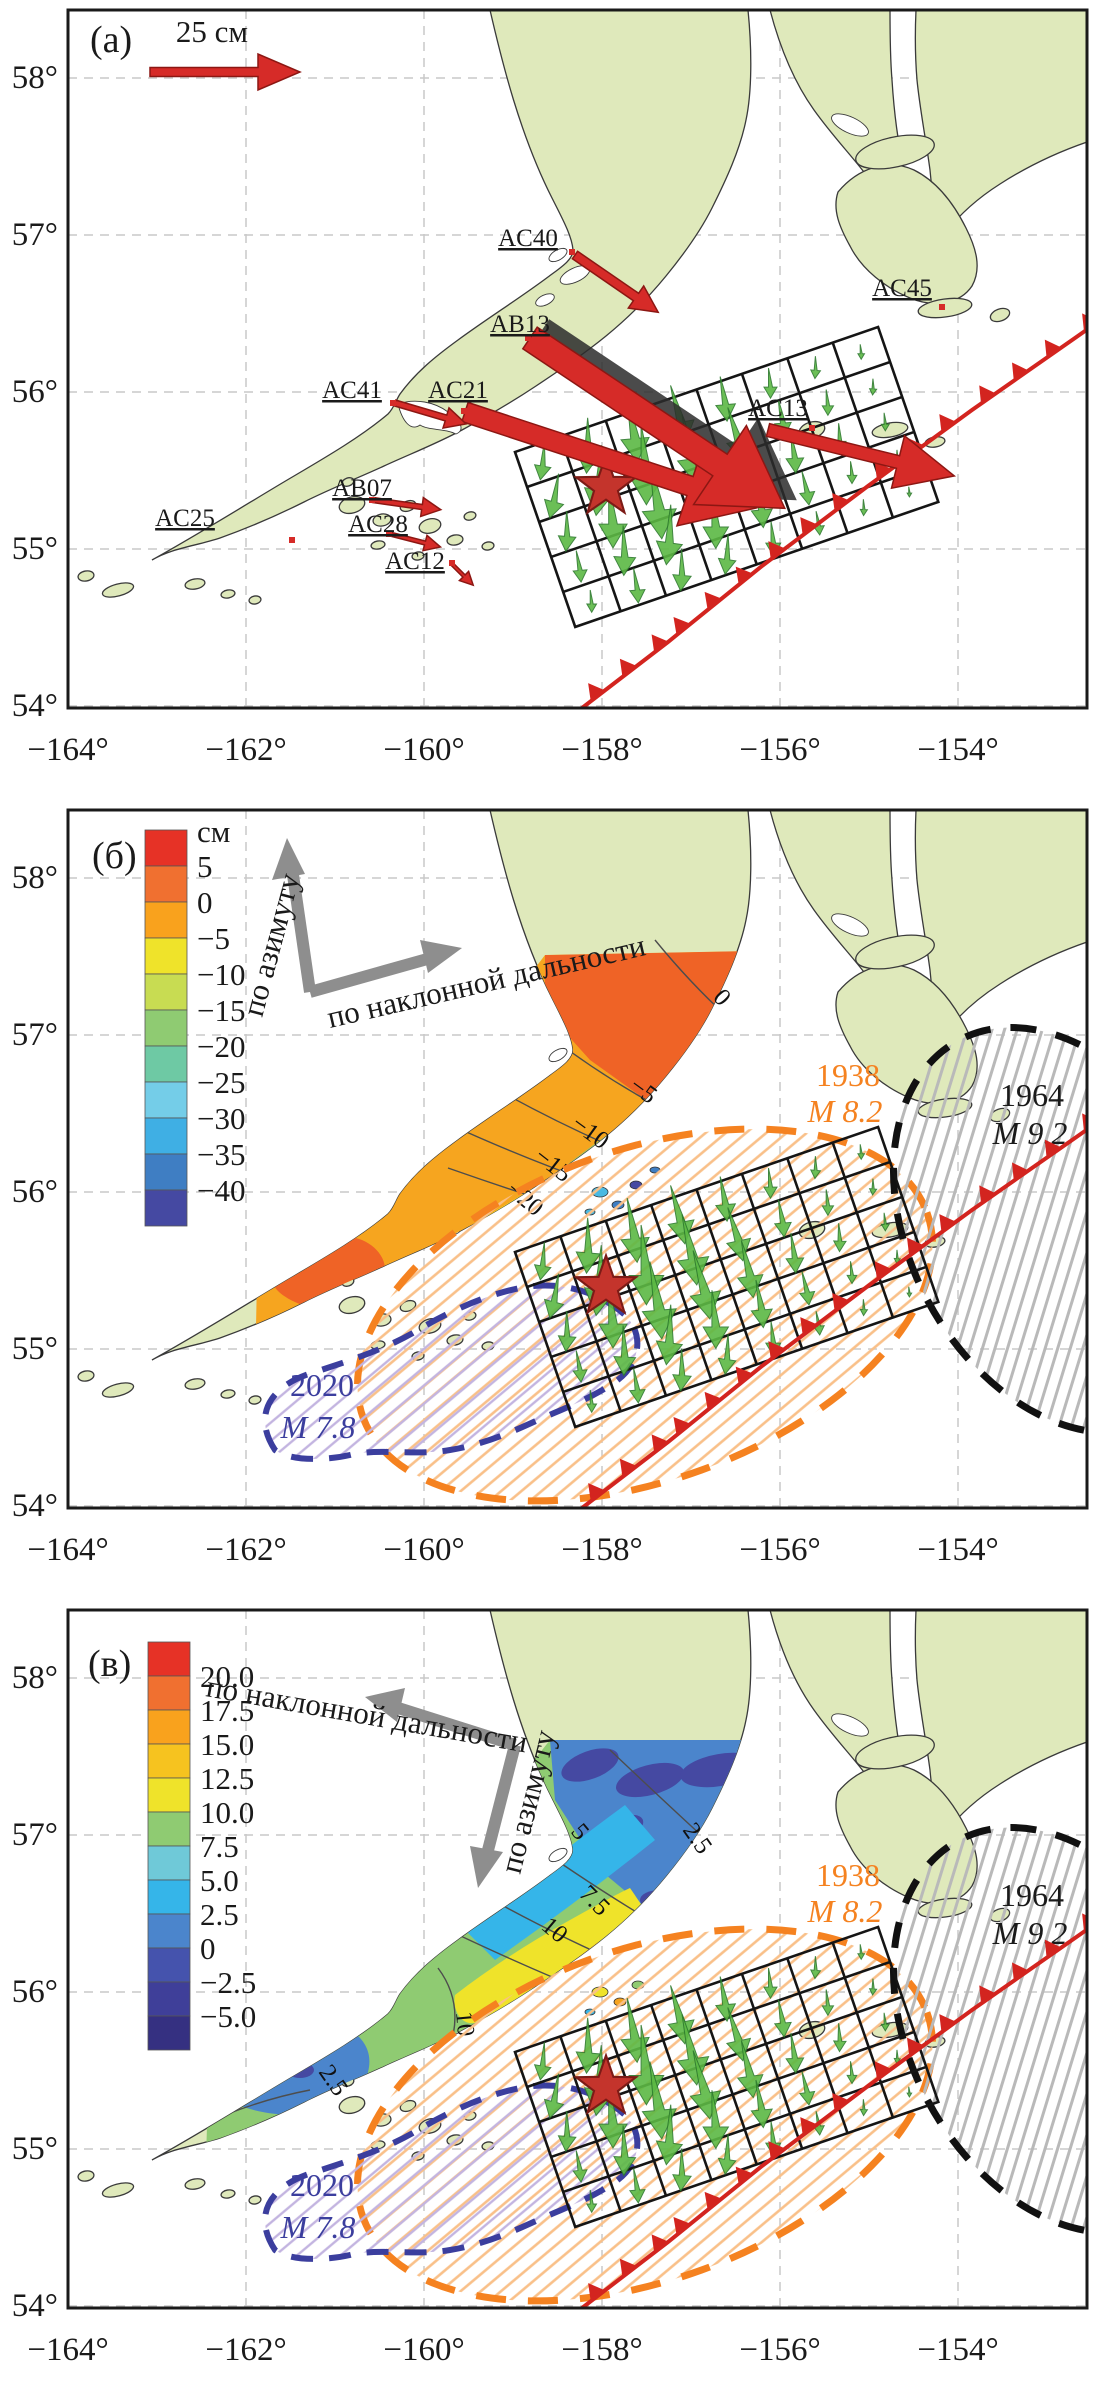 The image size is (1095, 2389). What do you see at coordinates (221, 1154) in the screenshot?
I see `colorbar-tick: −35` at bounding box center [221, 1154].